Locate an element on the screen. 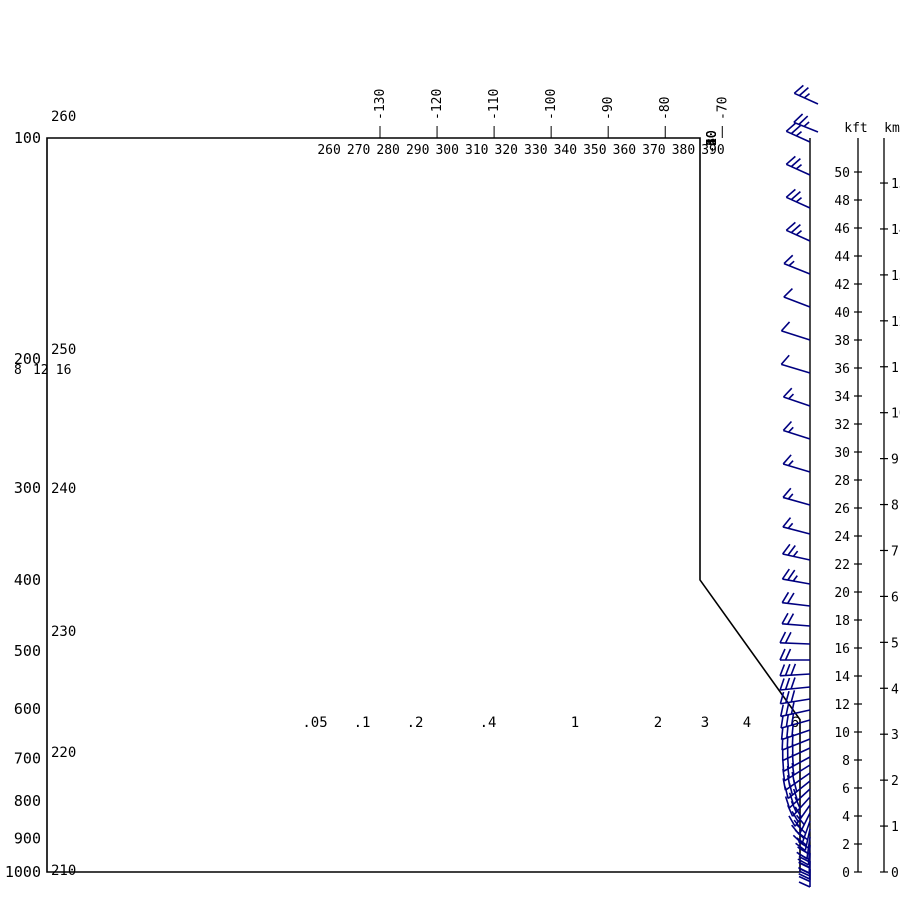 The height and width of the screenshot is (900, 900). kft-tick-label: 4 is located at coordinates (846, 817).